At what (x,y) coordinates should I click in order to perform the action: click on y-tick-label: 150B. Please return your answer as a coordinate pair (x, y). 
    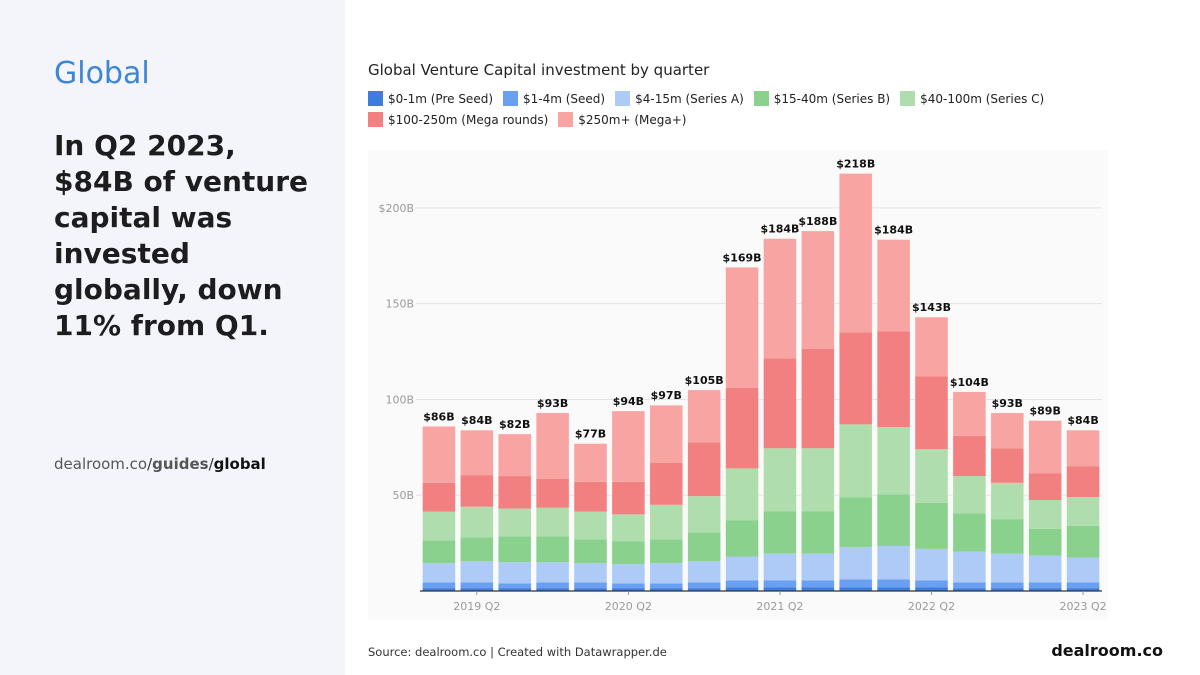
    Looking at the image, I should click on (399, 304).